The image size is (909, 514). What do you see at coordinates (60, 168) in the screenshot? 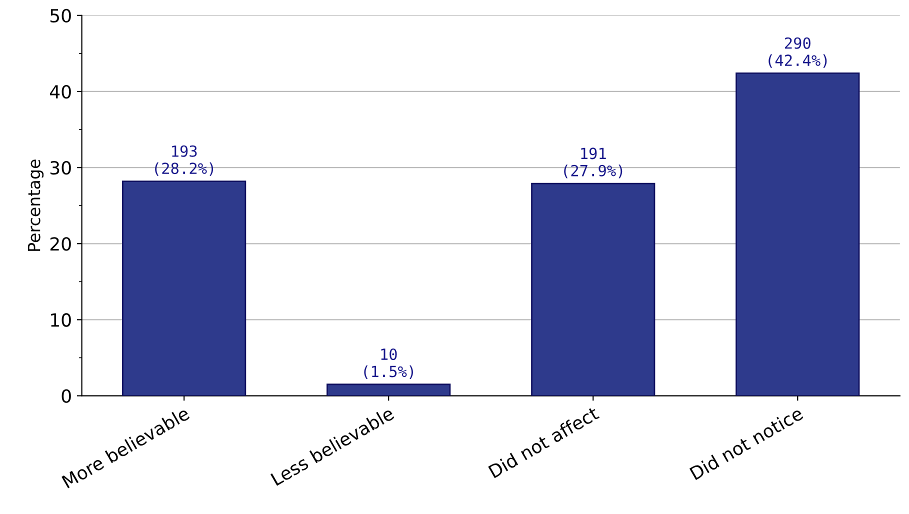
I see `y-tick-label: 30` at bounding box center [60, 168].